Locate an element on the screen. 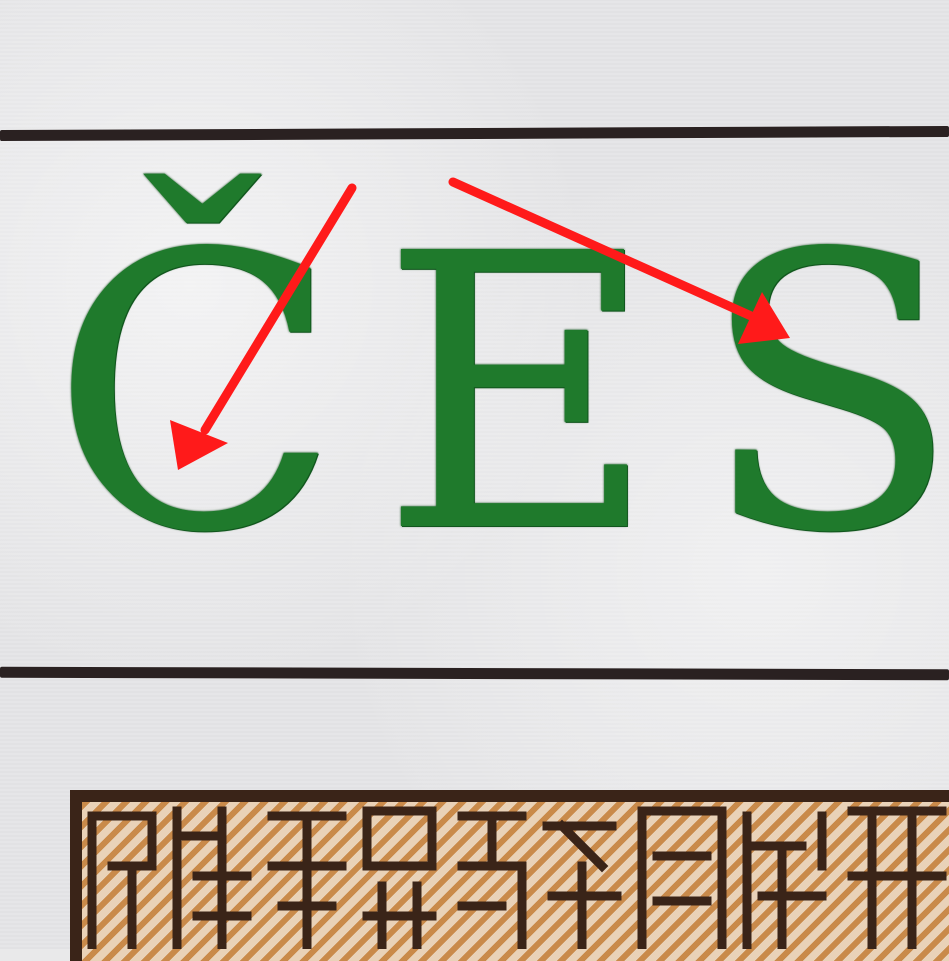 Image resolution: width=949 pixels, height=961 pixels. letter-e: E is located at coordinates (519, 394).